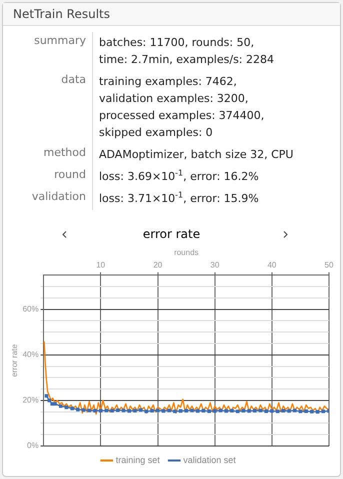 Image resolution: width=343 pixels, height=479 pixels. I want to click on chart-title: error rate, so click(172, 234).